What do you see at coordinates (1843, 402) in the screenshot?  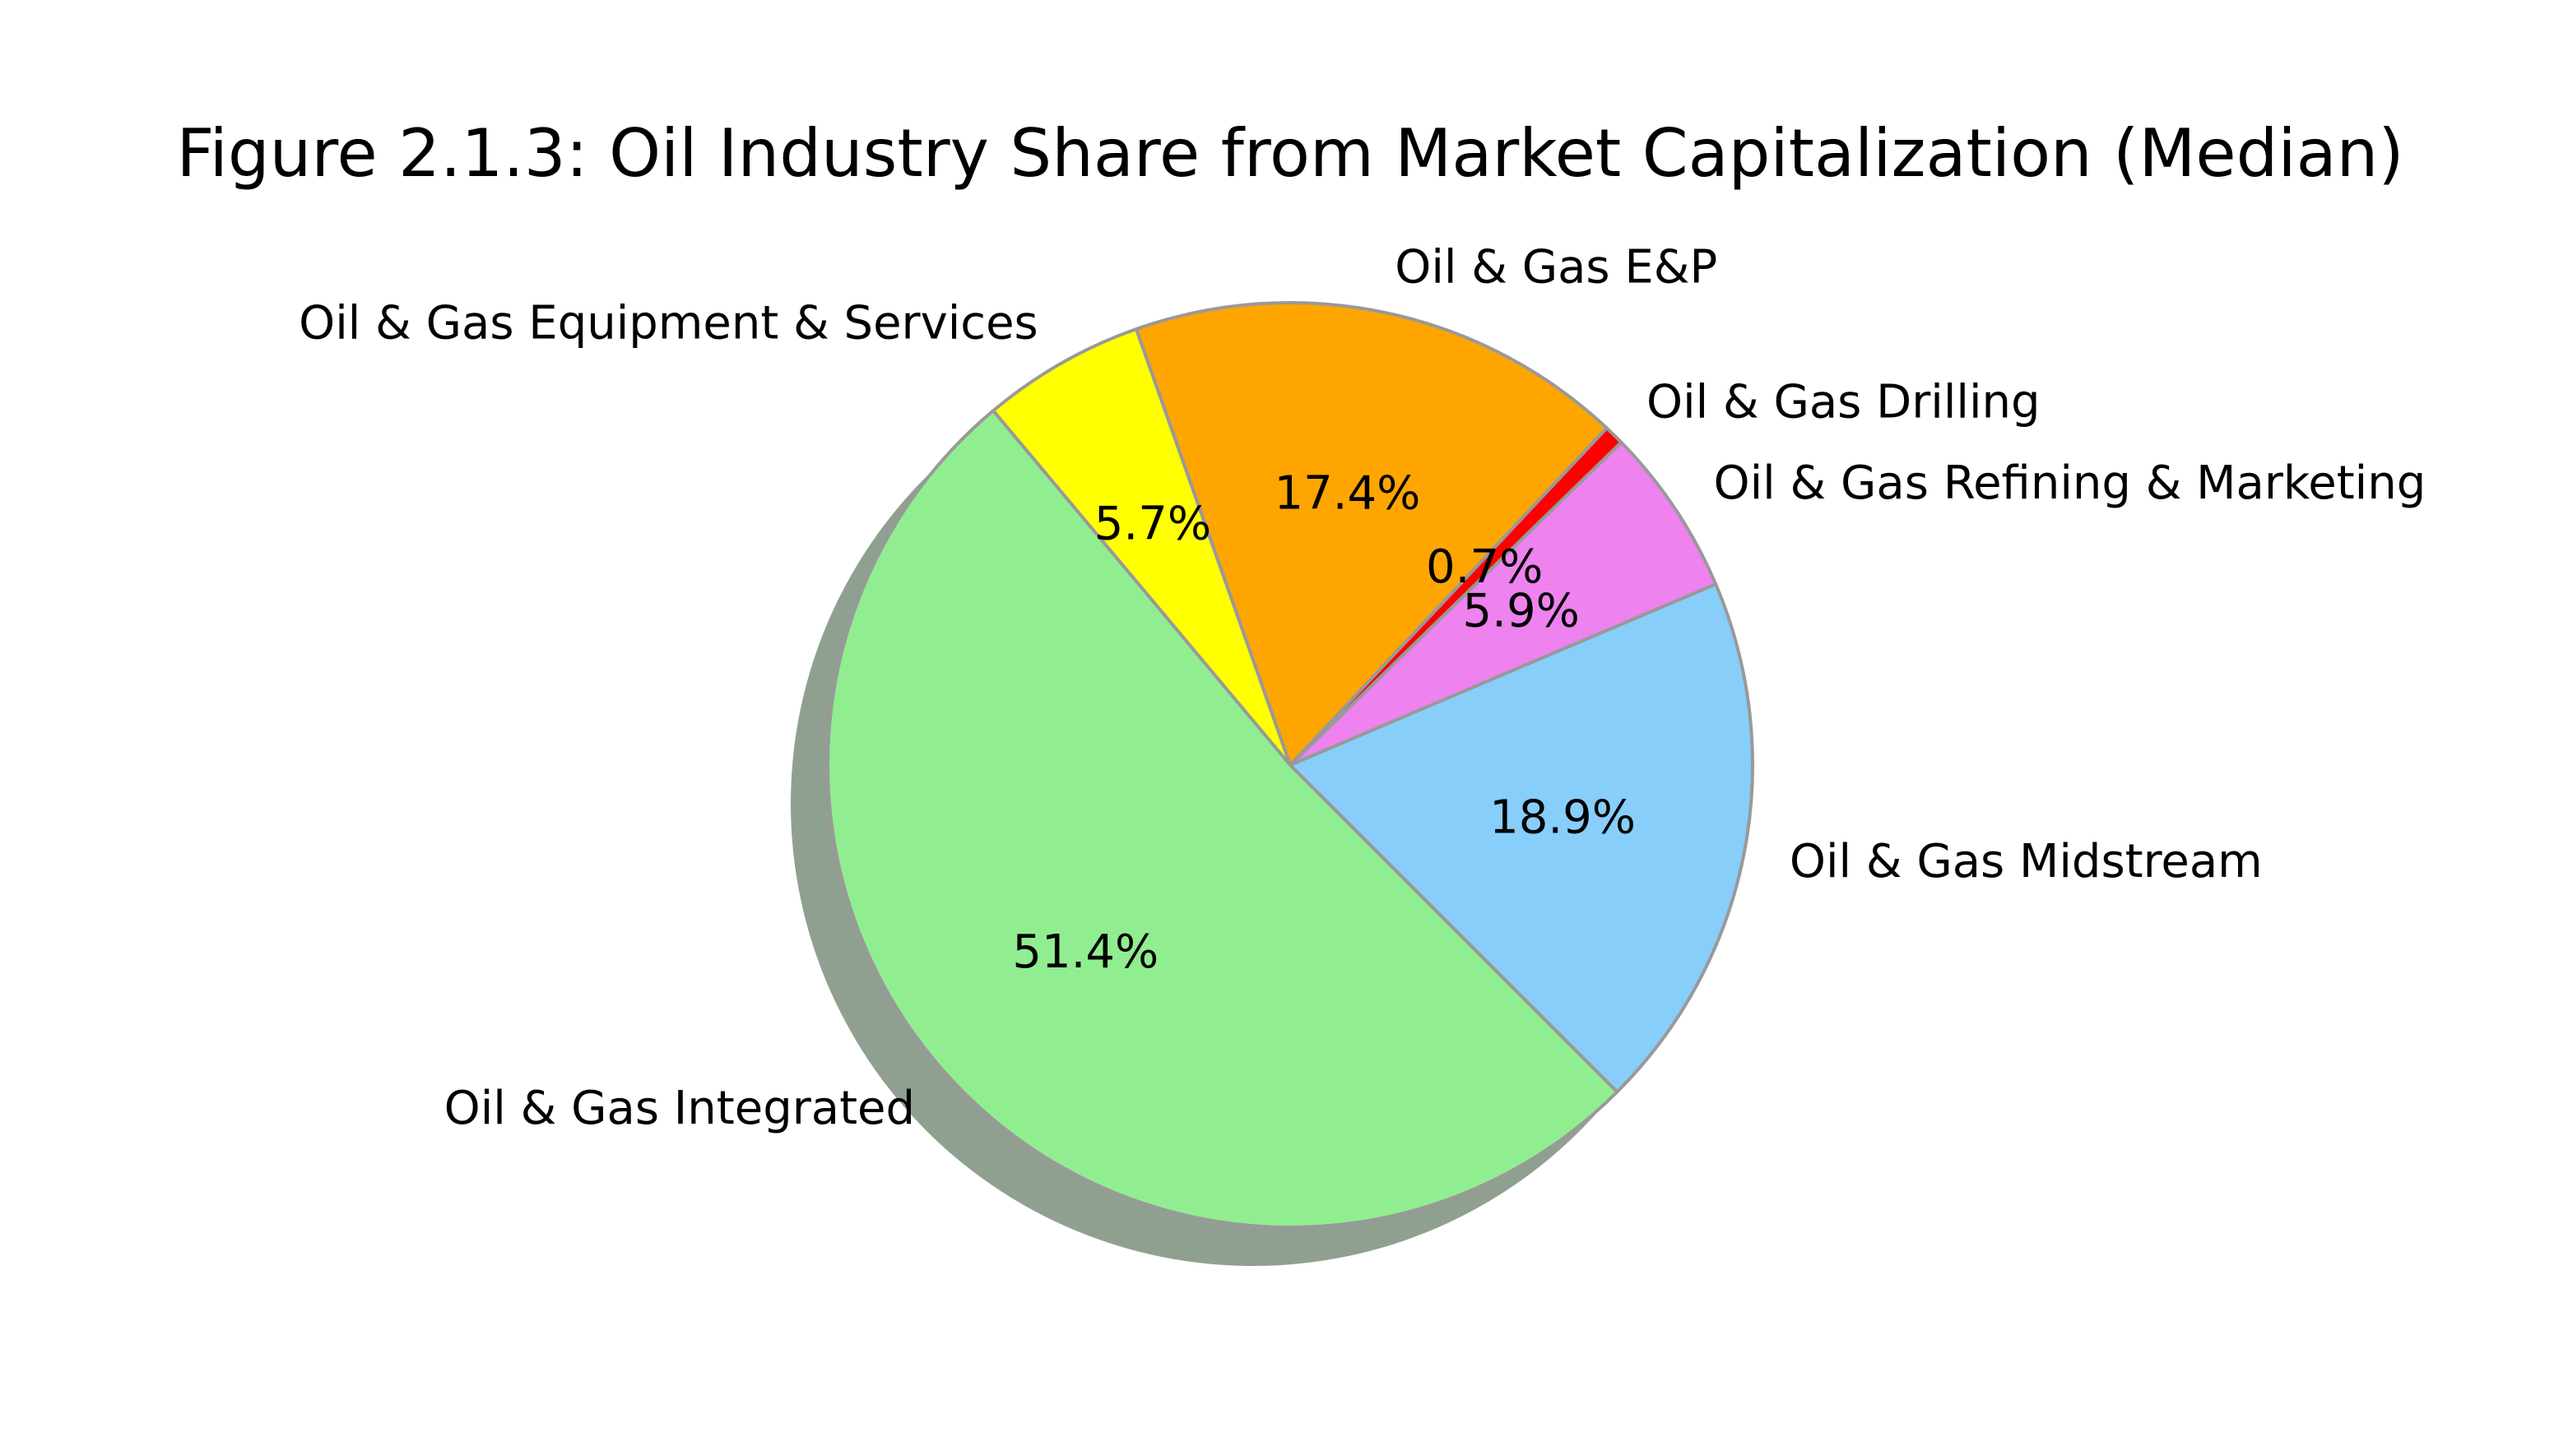 I see `category-label-oil-and-gas-drilling: Oil & Gas Drilling` at bounding box center [1843, 402].